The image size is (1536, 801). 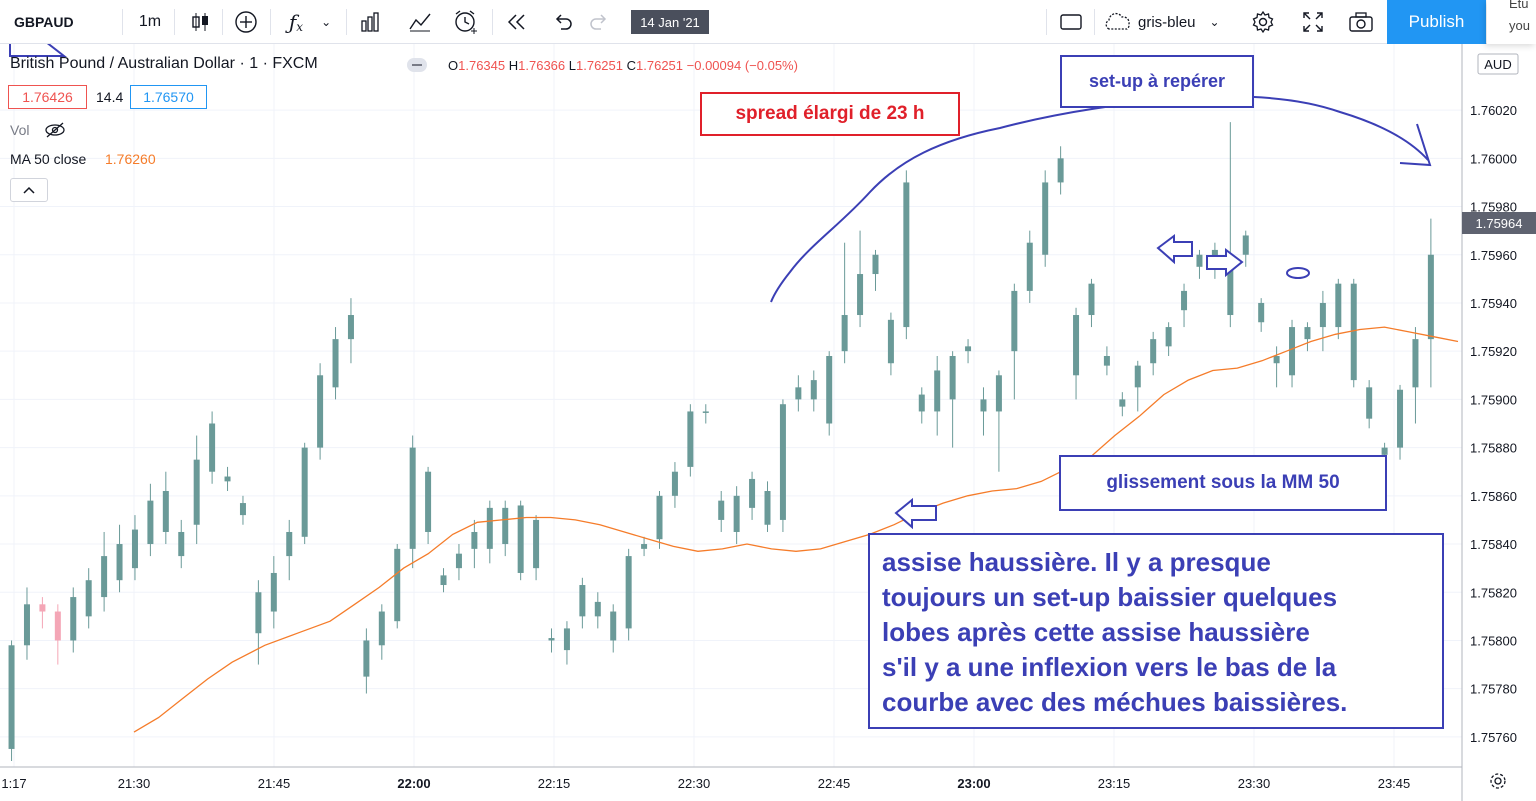 What do you see at coordinates (1361, 22) in the screenshot?
I see `camera-icon` at bounding box center [1361, 22].